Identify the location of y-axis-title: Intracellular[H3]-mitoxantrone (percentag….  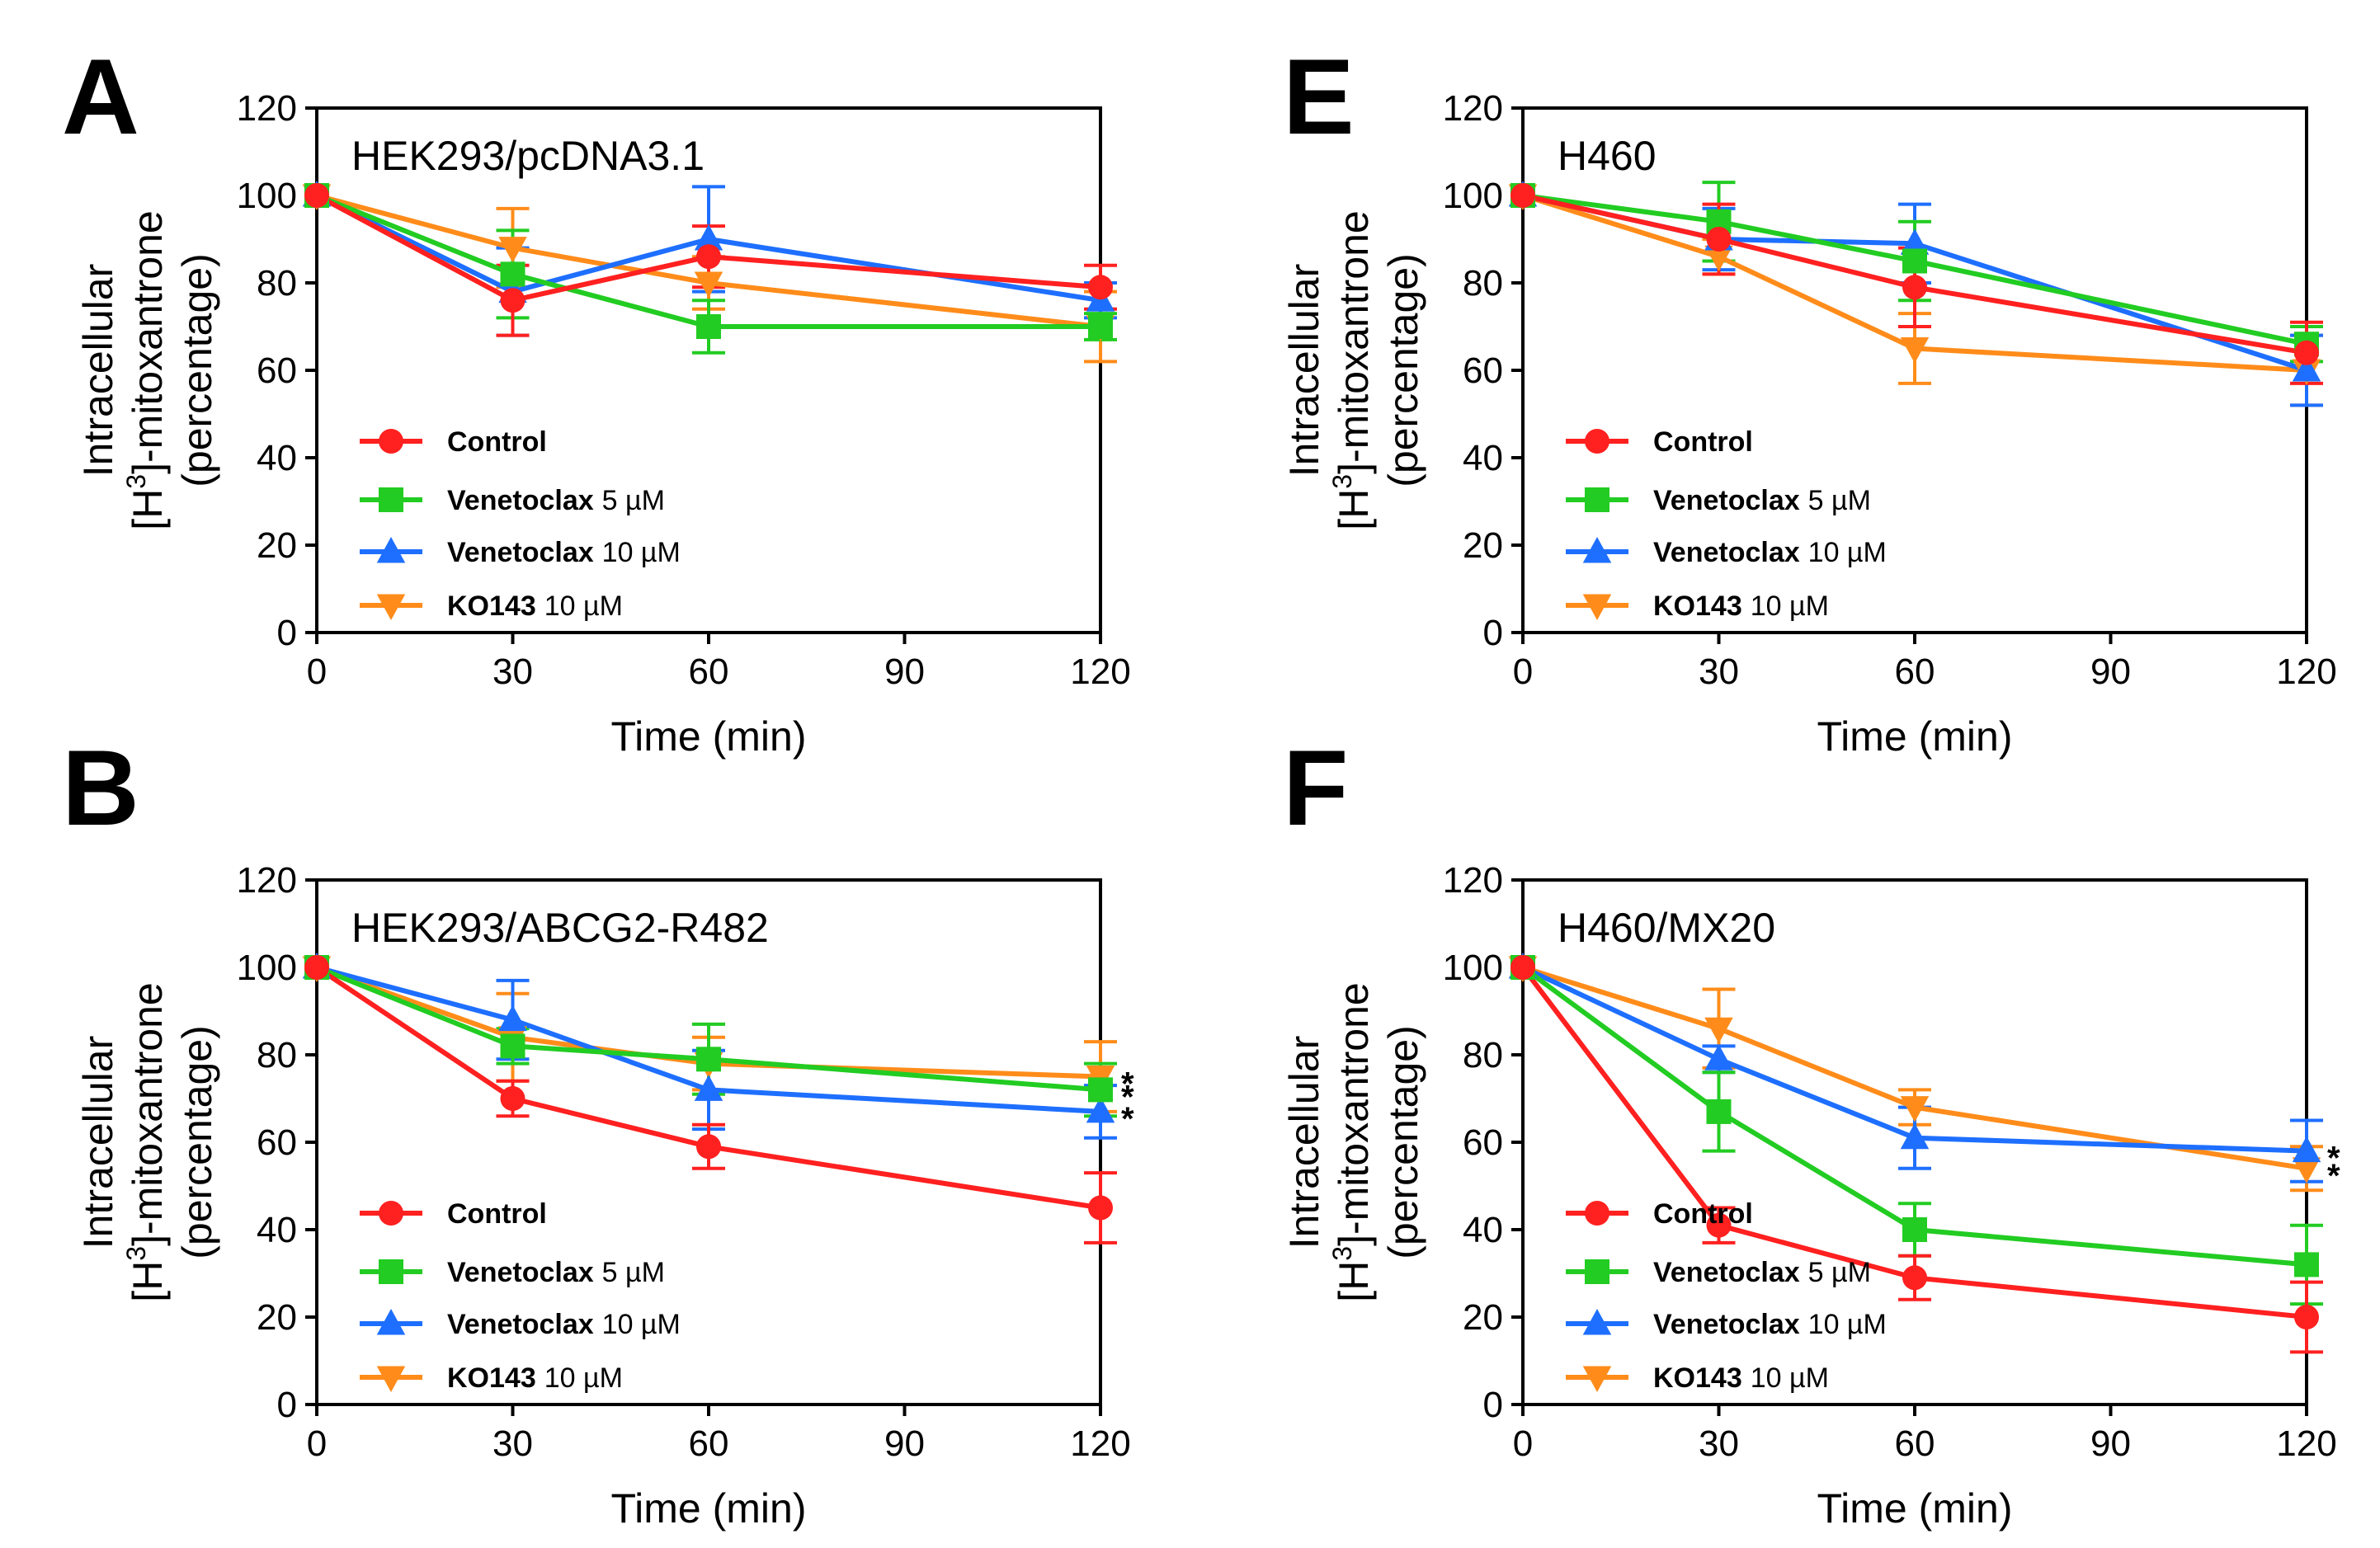
(147, 369).